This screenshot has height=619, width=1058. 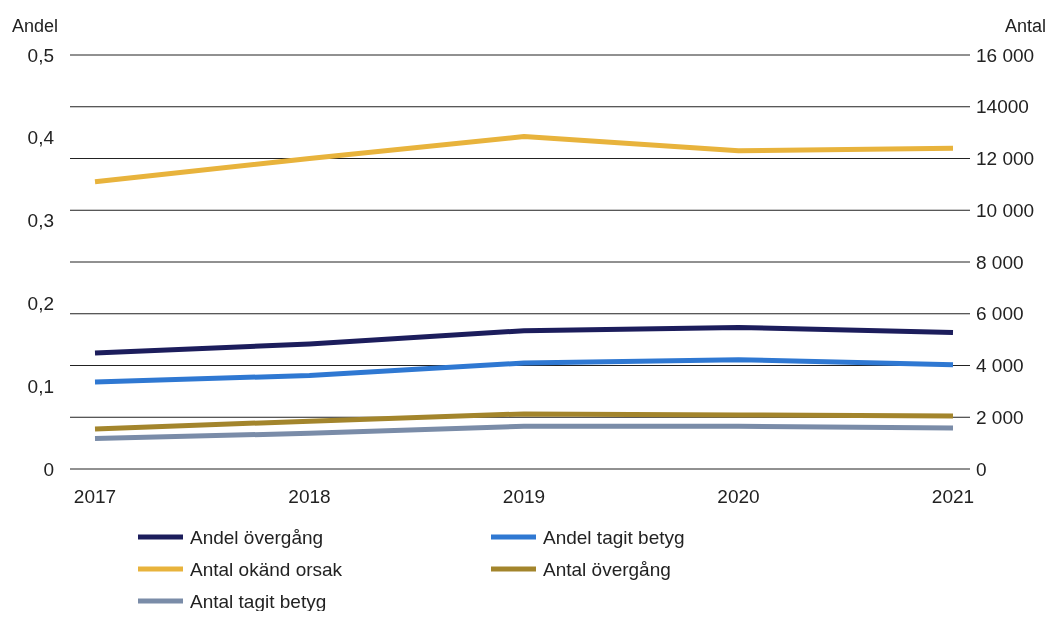 I want to click on y-axis-title: Andel, so click(x=35, y=26).